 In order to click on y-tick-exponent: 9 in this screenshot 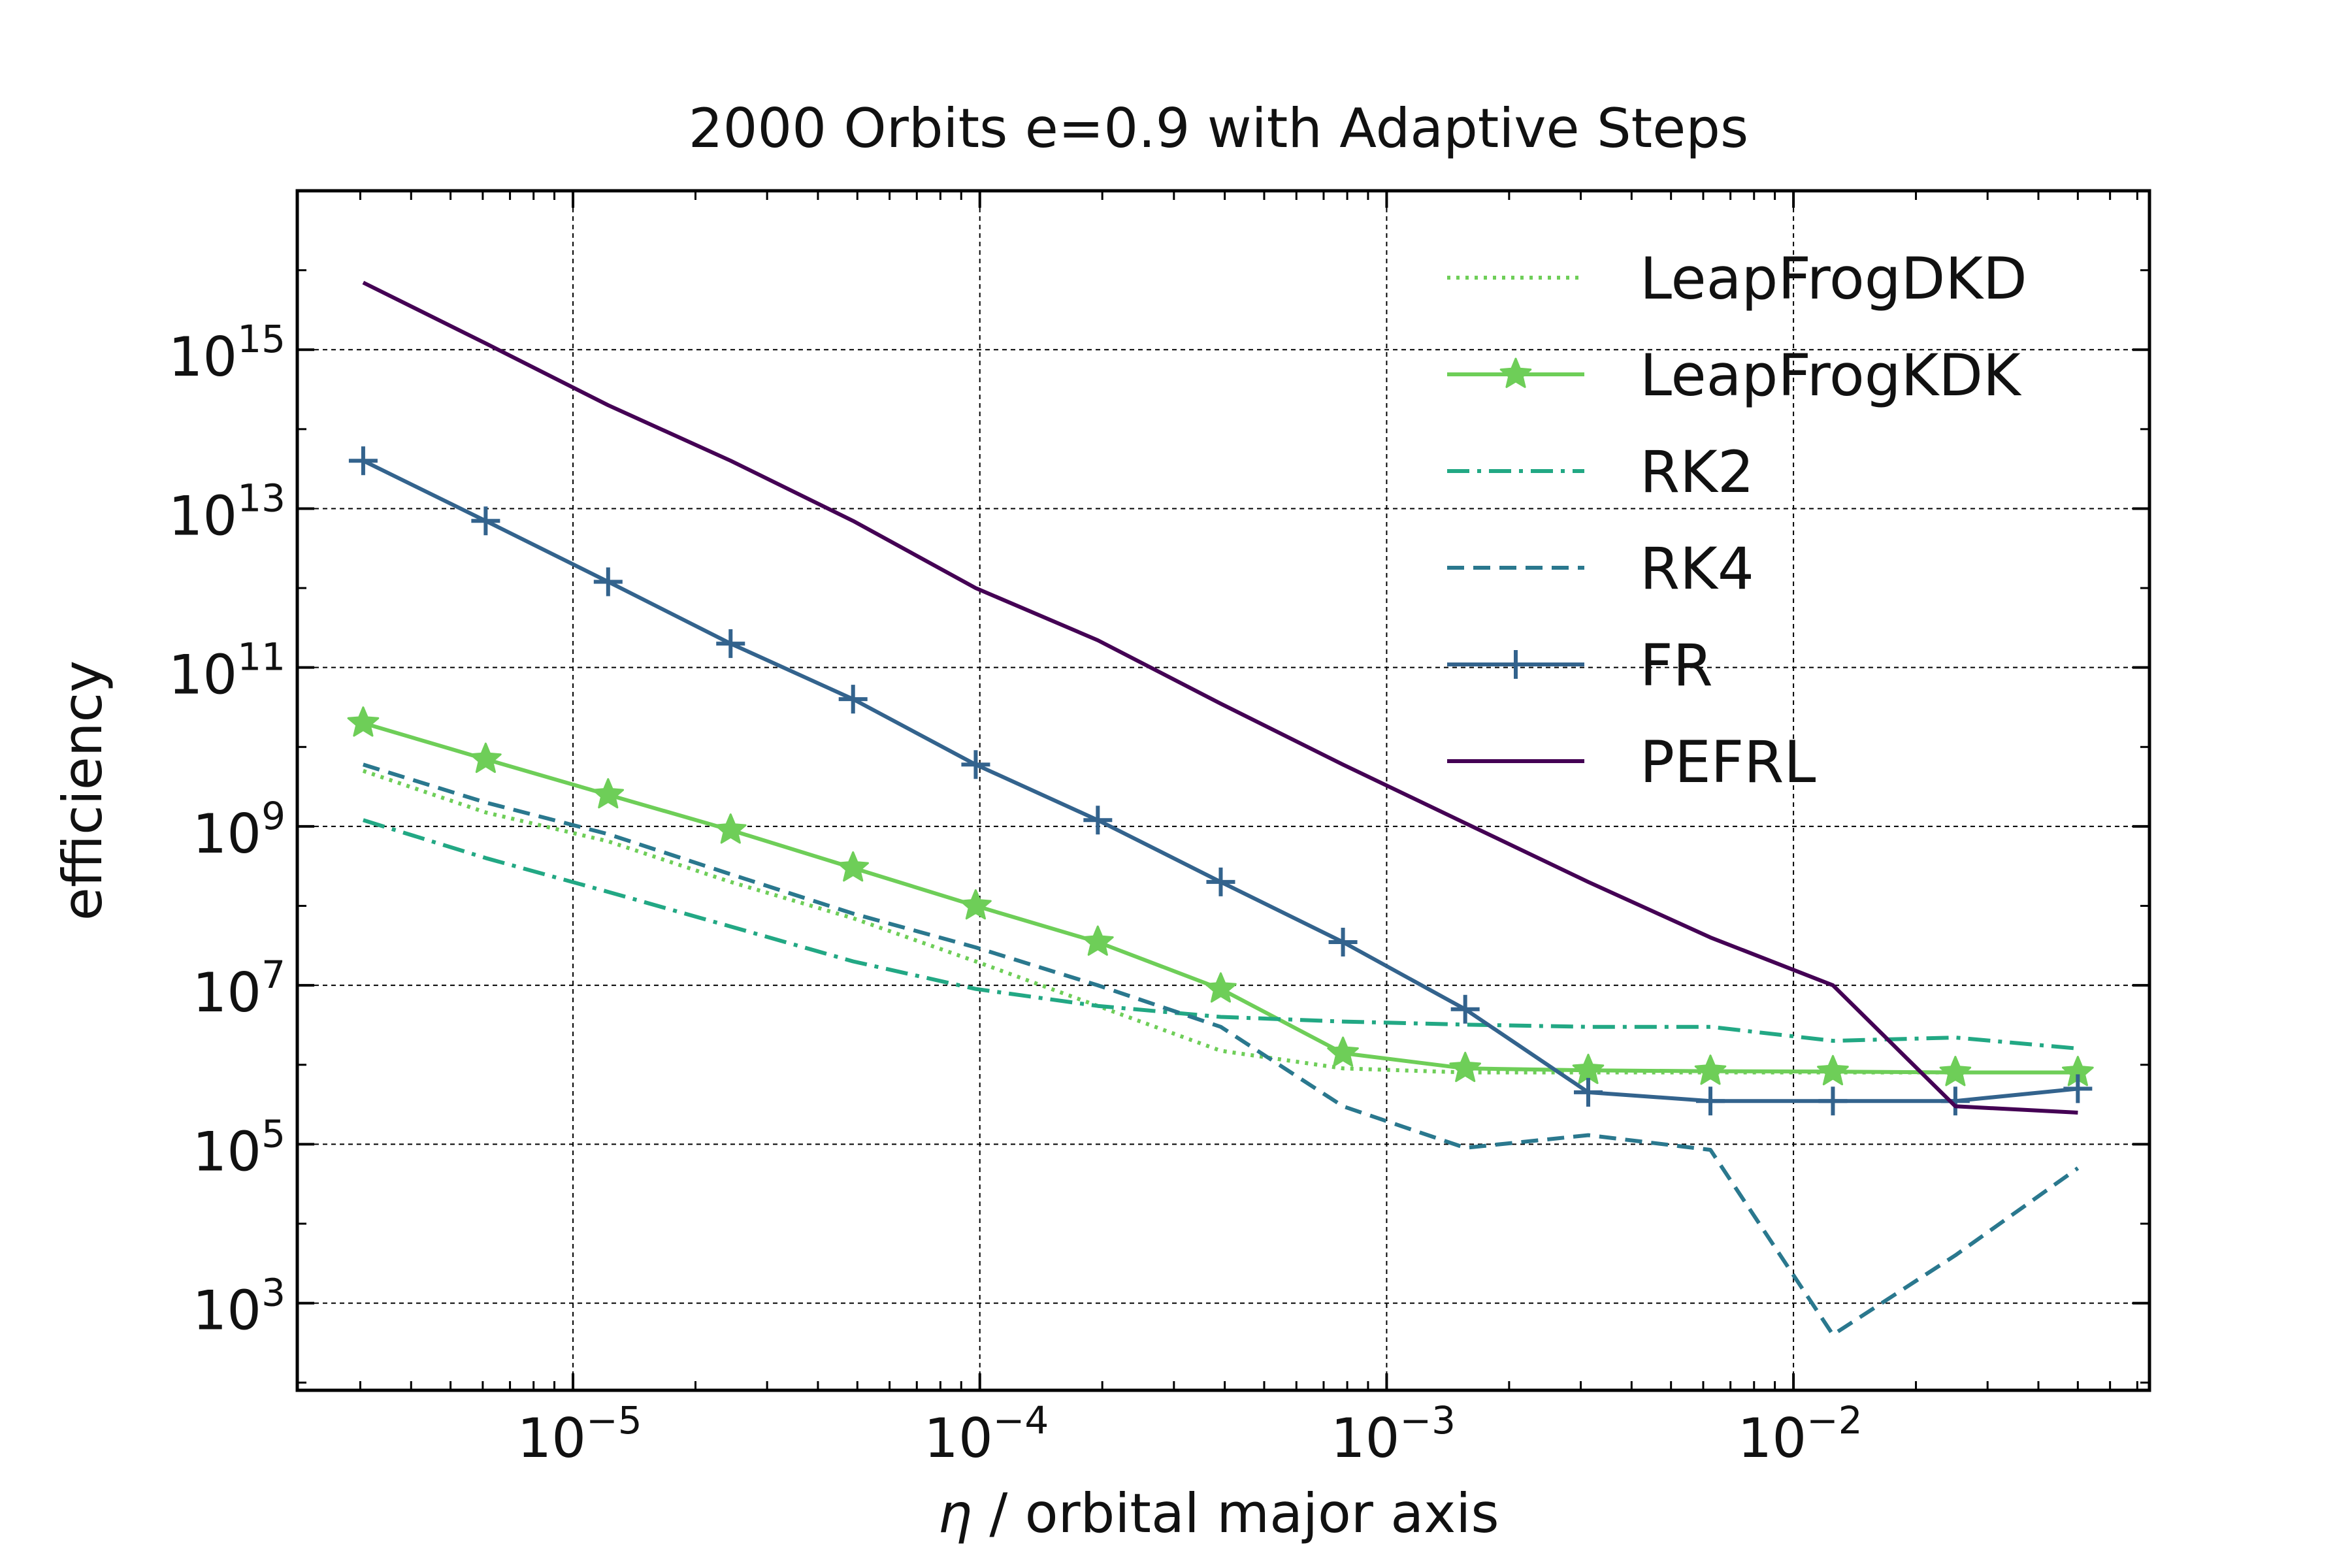, I will do `click(273, 816)`.